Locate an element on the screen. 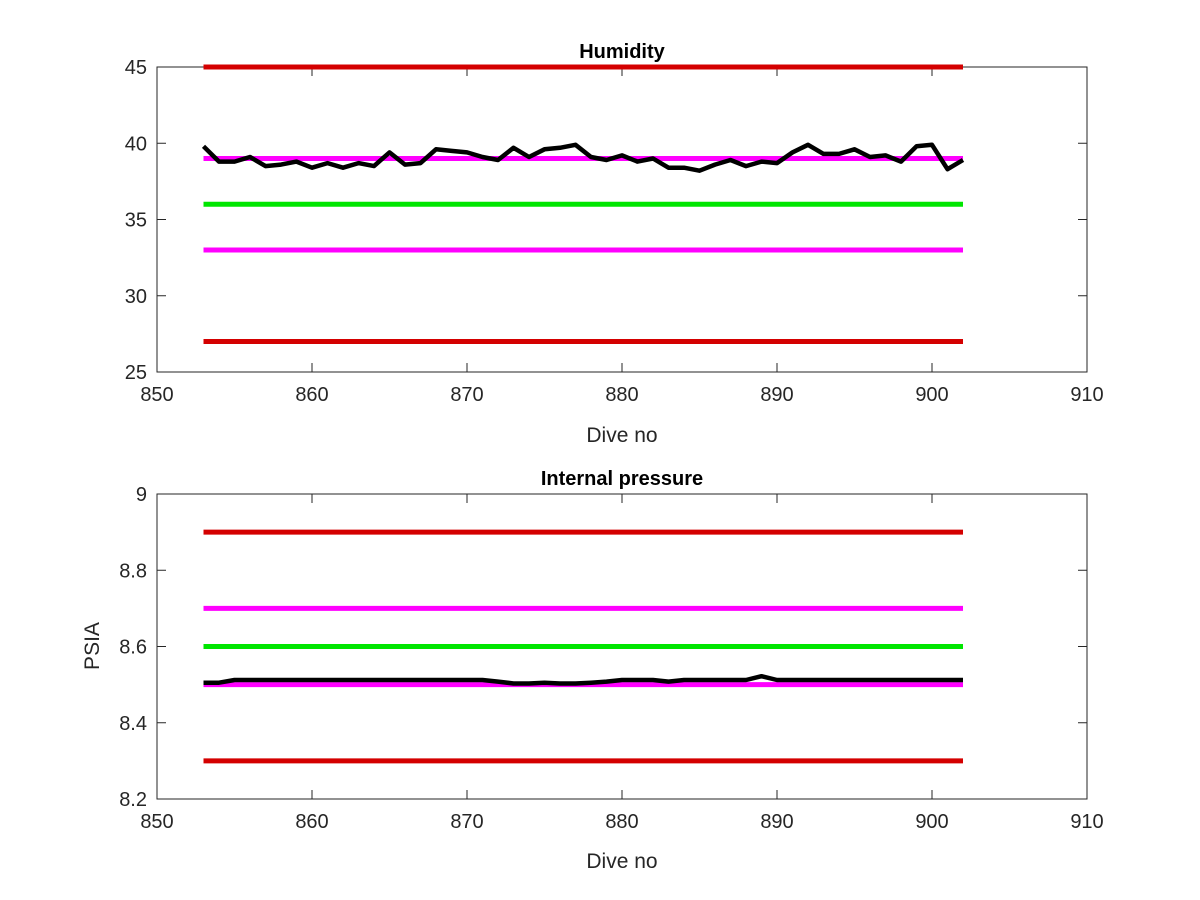 The width and height of the screenshot is (1200, 900). humidity-series is located at coordinates (583, 157).